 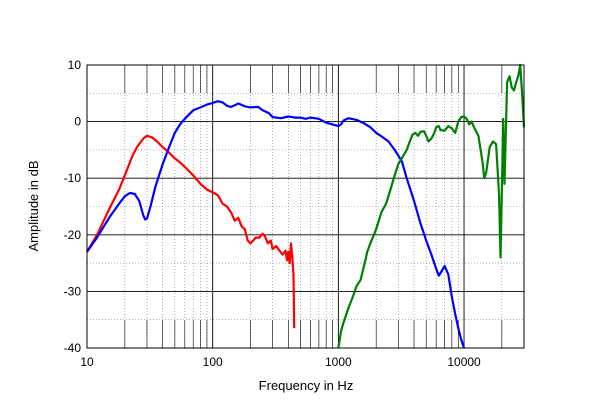 What do you see at coordinates (73, 291) in the screenshot?
I see `y-tick-label: -30` at bounding box center [73, 291].